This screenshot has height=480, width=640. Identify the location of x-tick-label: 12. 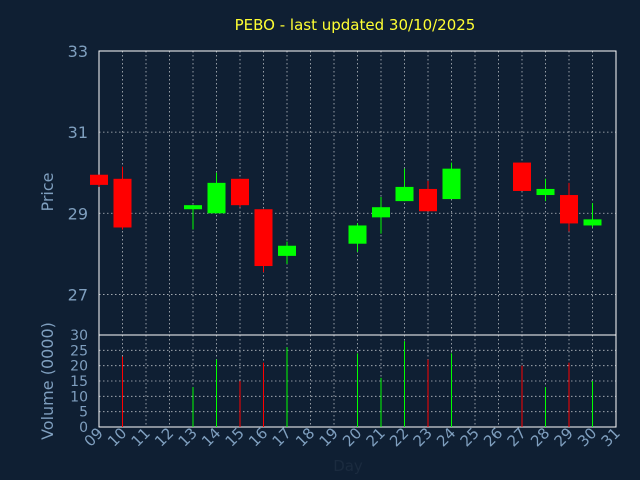
(164, 437).